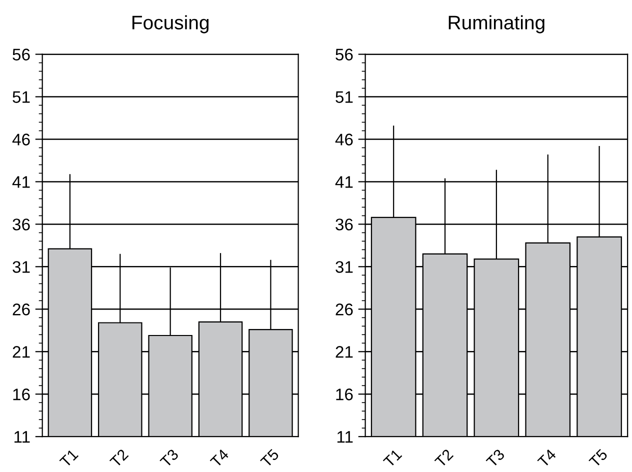 This screenshot has width=632, height=472. I want to click on chart-title: Focusing, so click(170, 24).